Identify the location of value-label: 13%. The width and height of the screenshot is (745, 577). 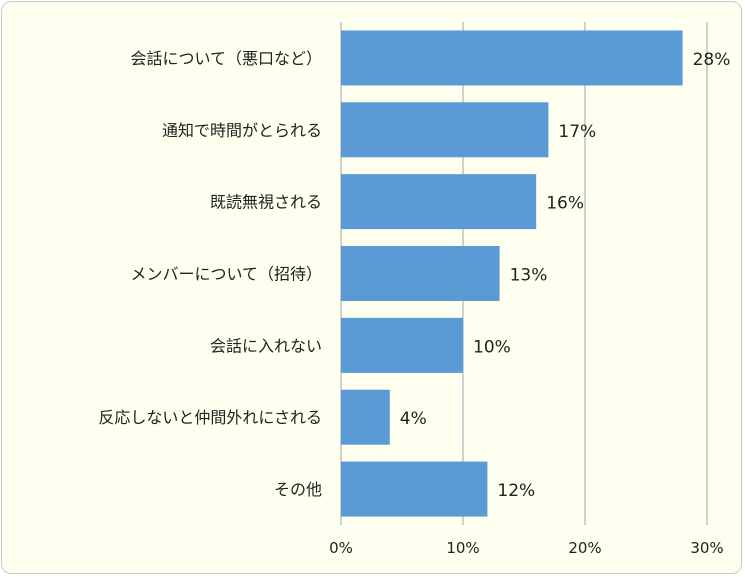
(529, 276).